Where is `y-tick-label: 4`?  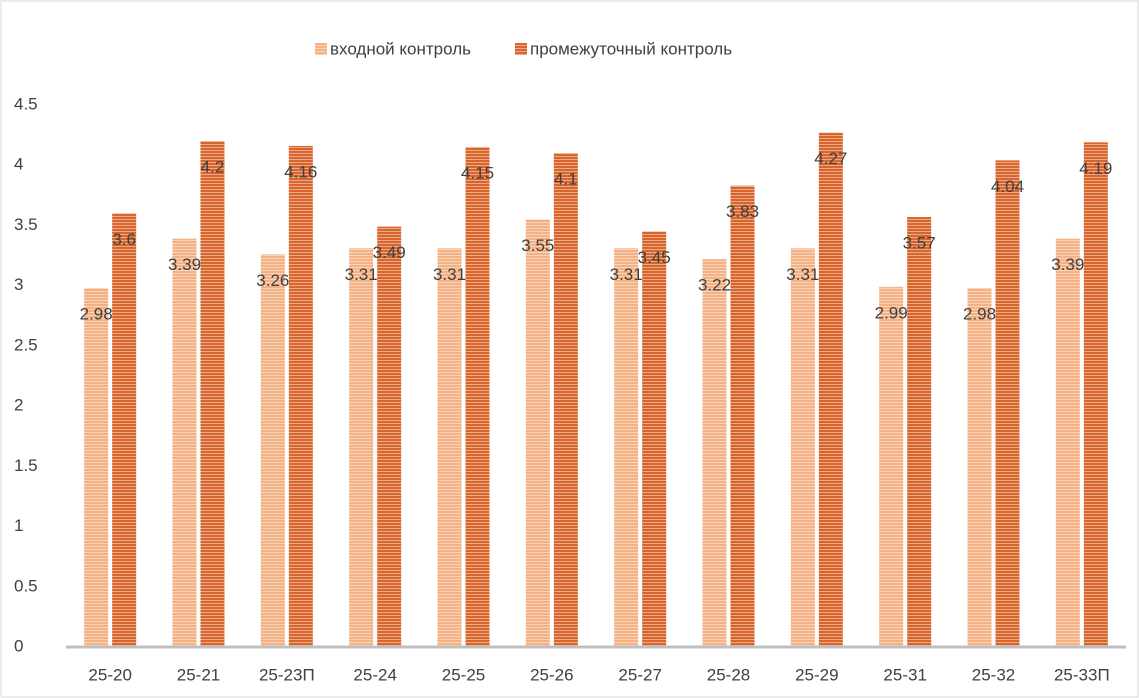
y-tick-label: 4 is located at coordinates (18, 164).